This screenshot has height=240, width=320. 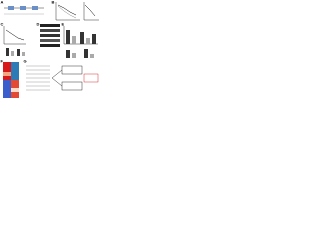 What do you see at coordinates (14, 41) in the screenshot?
I see `small-charts` at bounding box center [14, 41].